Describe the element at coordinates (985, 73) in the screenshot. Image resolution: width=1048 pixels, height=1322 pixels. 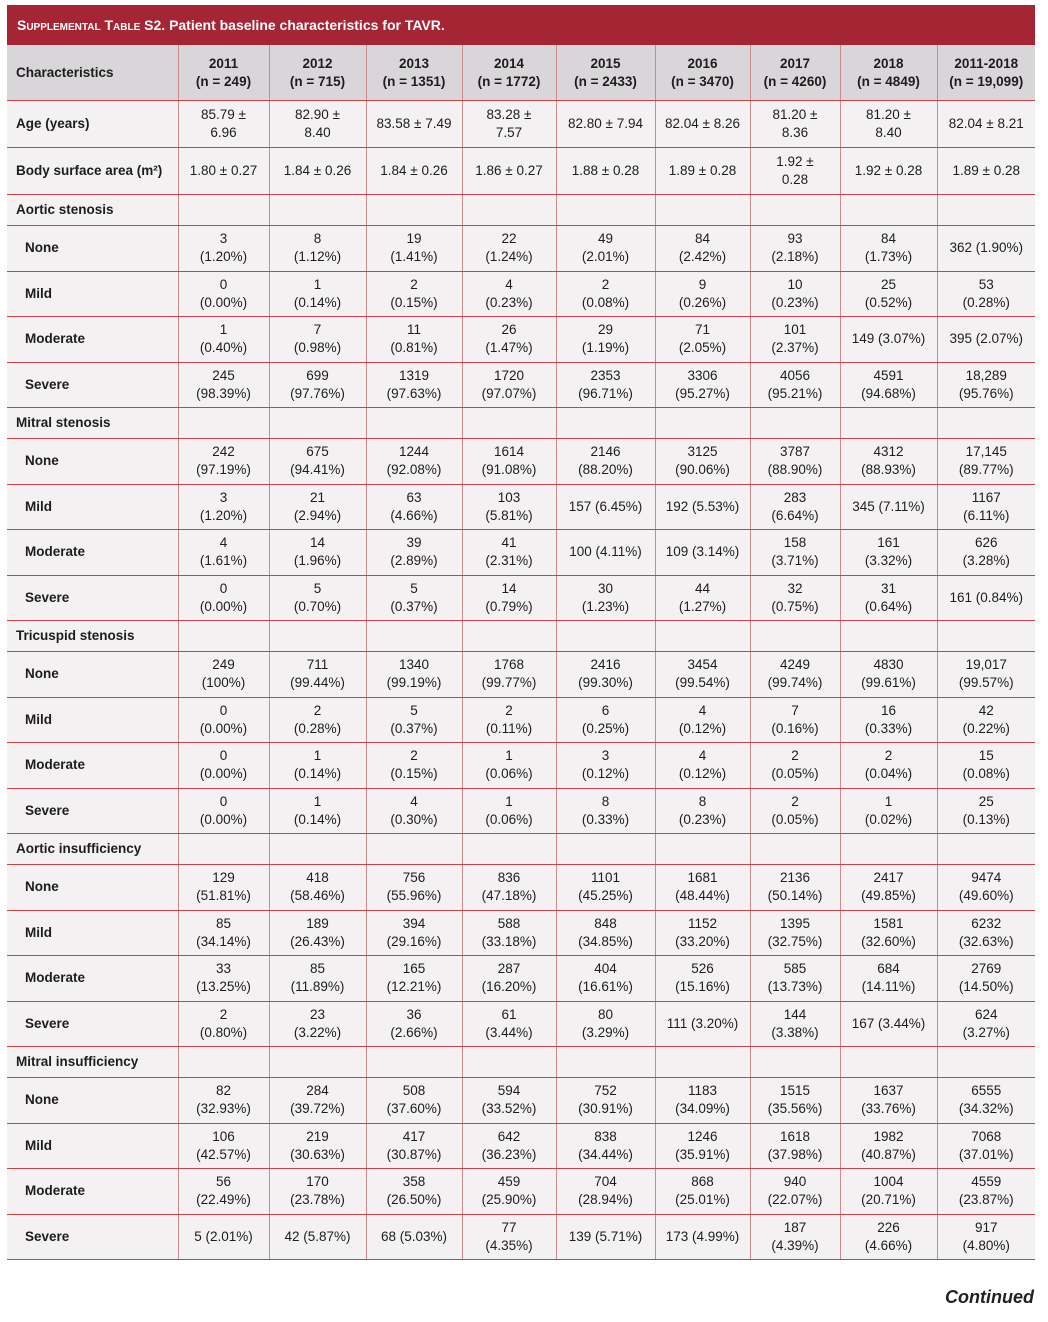
I see `column-header-year: 2011-2018 (n = 19,099)` at that location.